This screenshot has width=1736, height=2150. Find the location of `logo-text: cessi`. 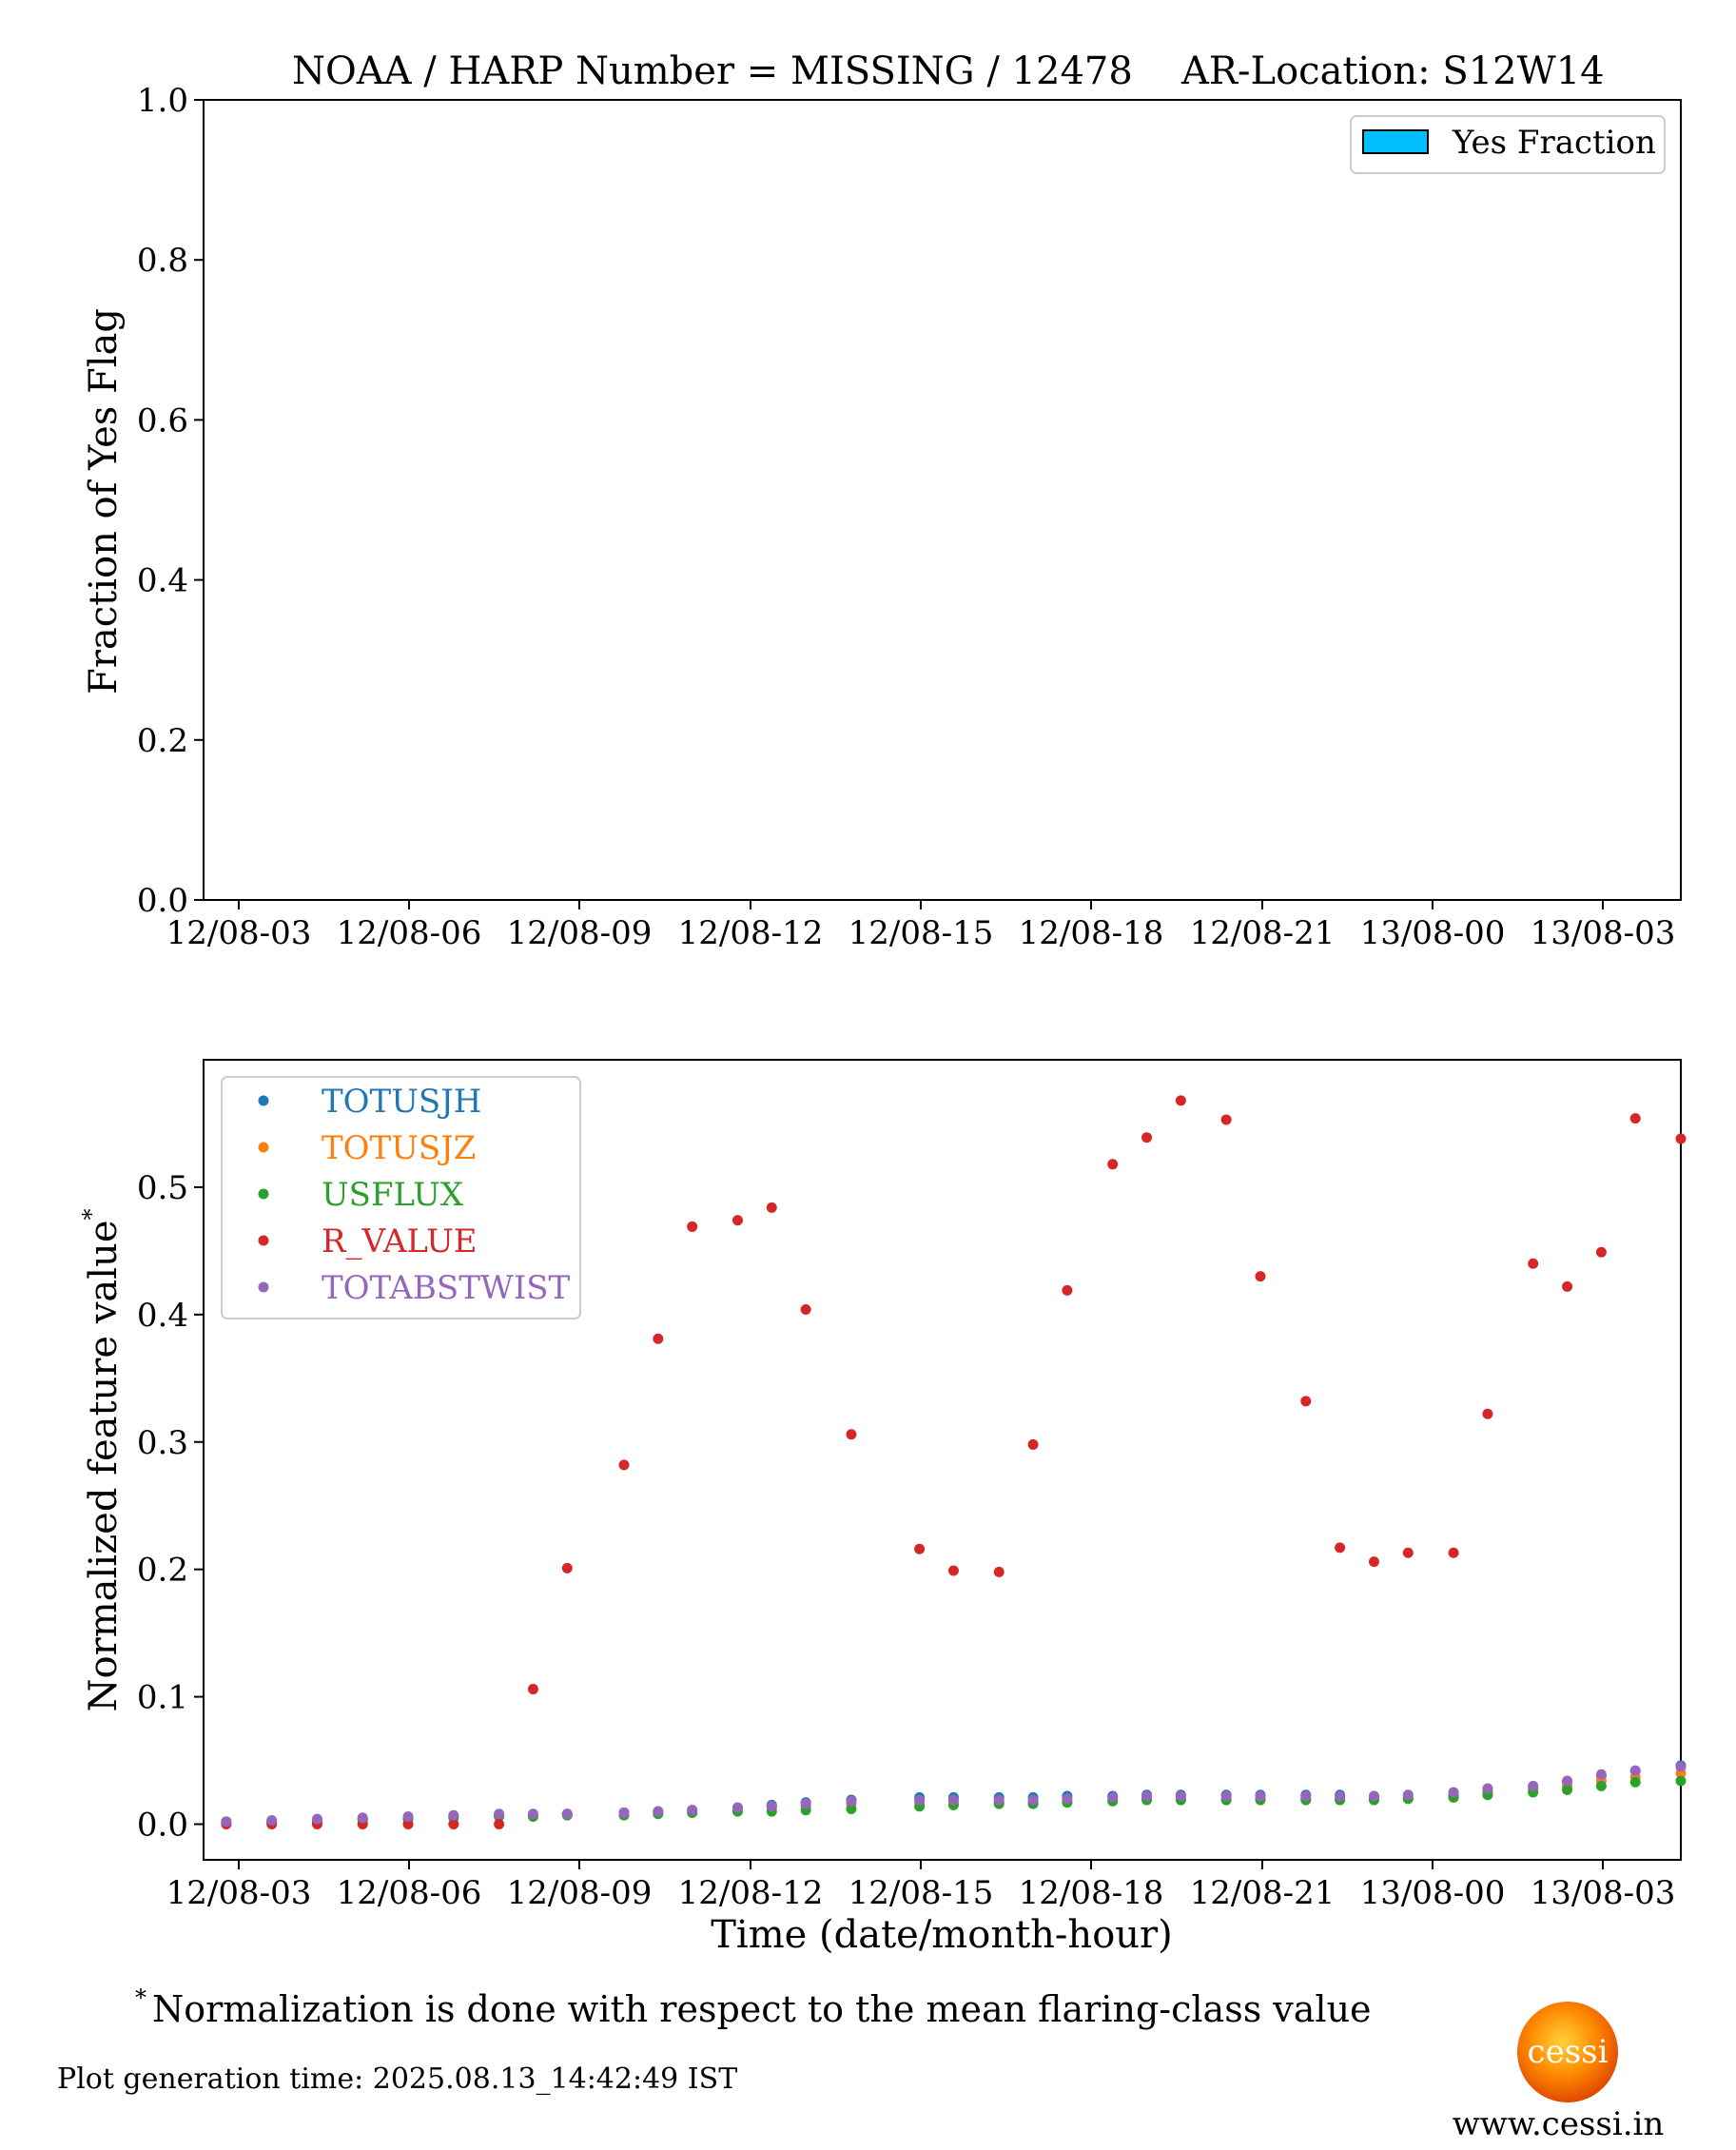

logo-text: cessi is located at coordinates (1569, 2052).